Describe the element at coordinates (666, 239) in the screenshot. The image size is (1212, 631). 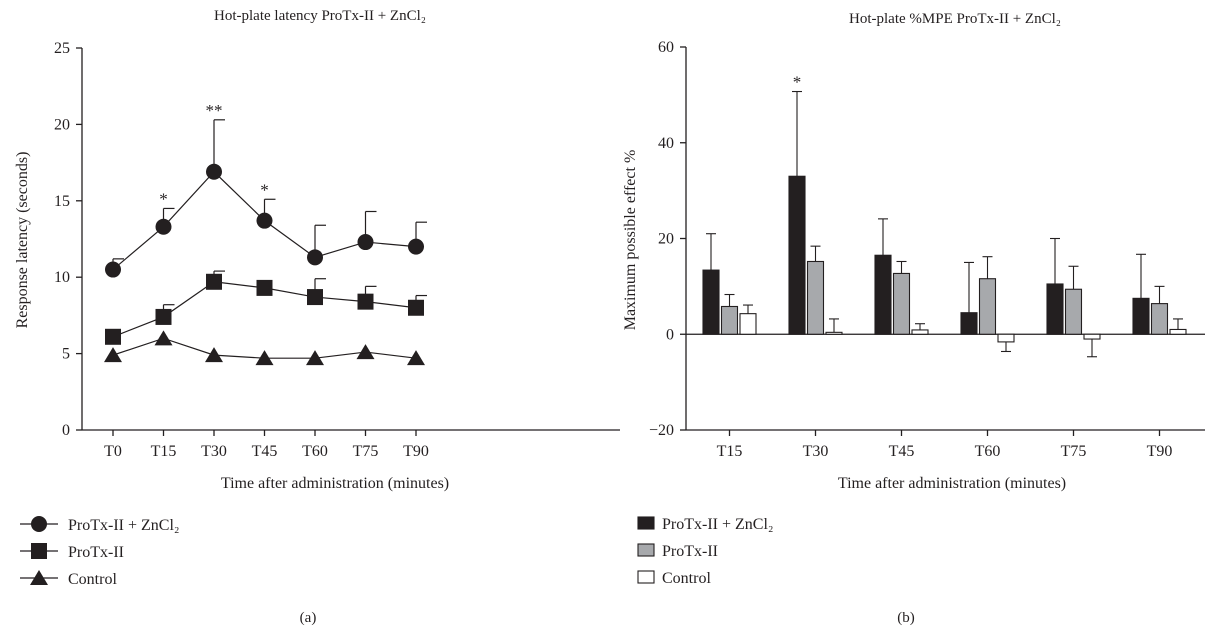
I see `chart-b-y-tick-label: 20` at that location.